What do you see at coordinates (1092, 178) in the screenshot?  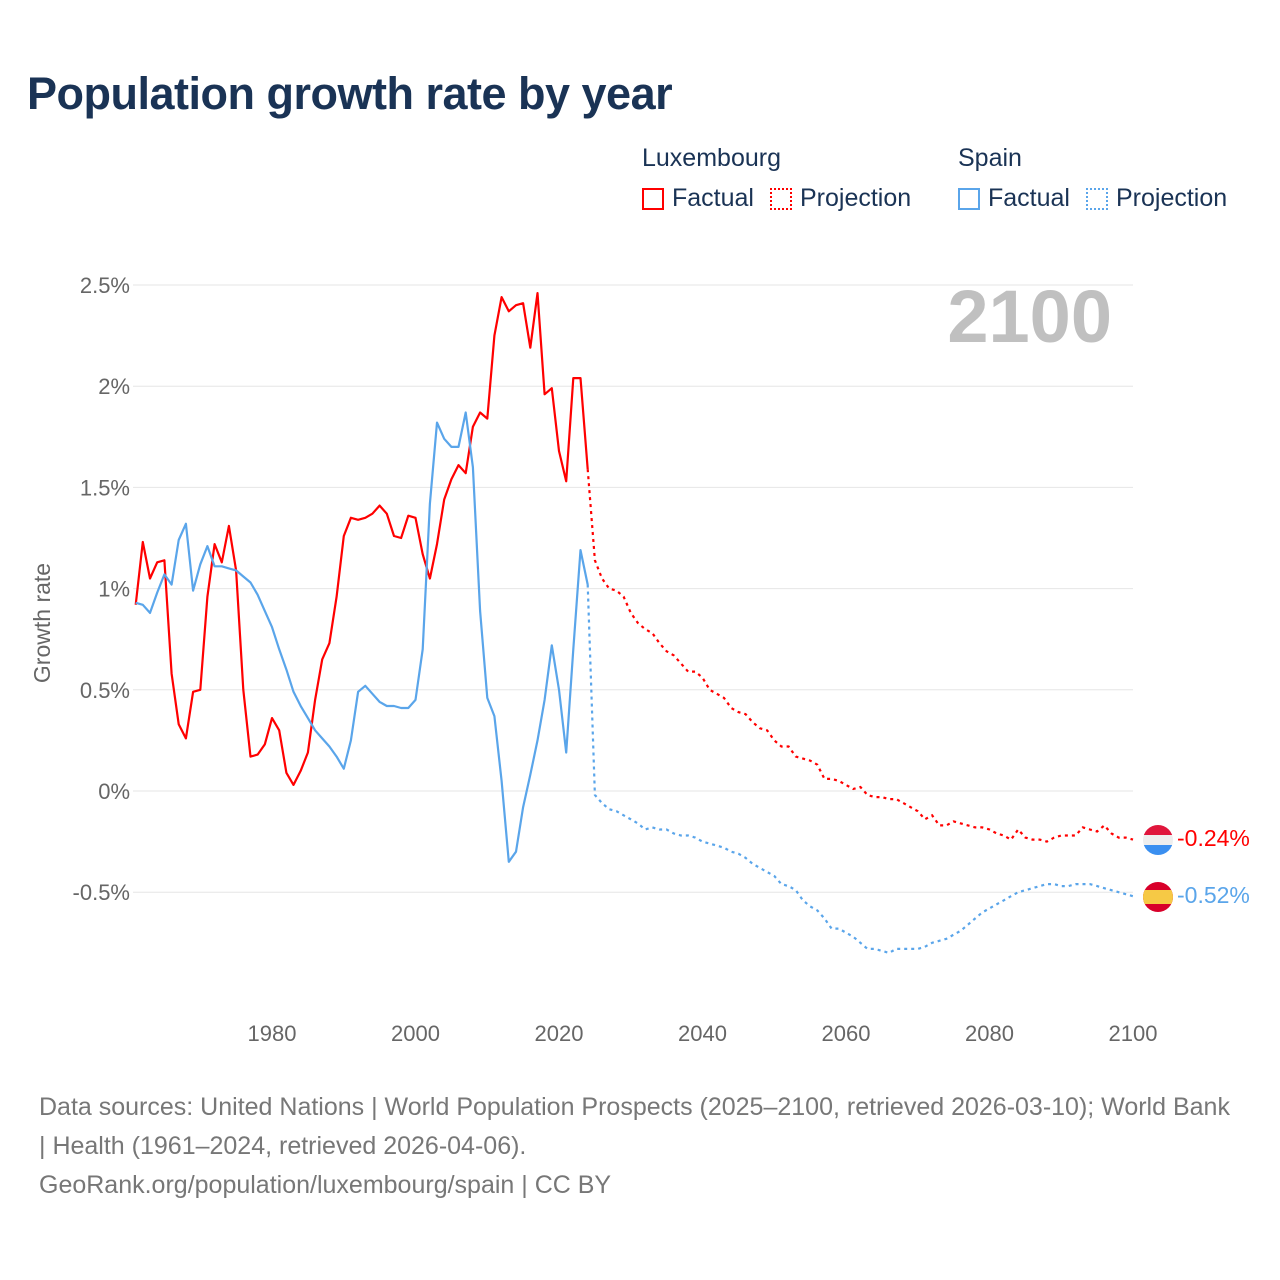 I see `legend-spain: Spain Factual Projection` at bounding box center [1092, 178].